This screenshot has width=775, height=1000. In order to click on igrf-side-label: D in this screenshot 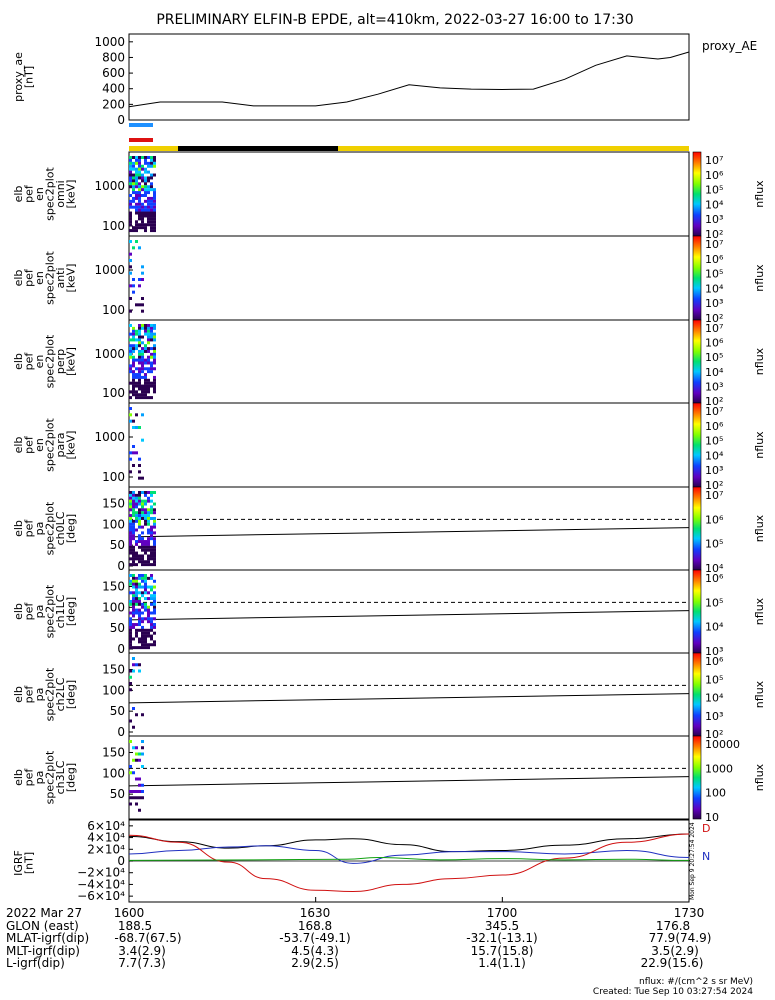, I will do `click(706, 828)`.